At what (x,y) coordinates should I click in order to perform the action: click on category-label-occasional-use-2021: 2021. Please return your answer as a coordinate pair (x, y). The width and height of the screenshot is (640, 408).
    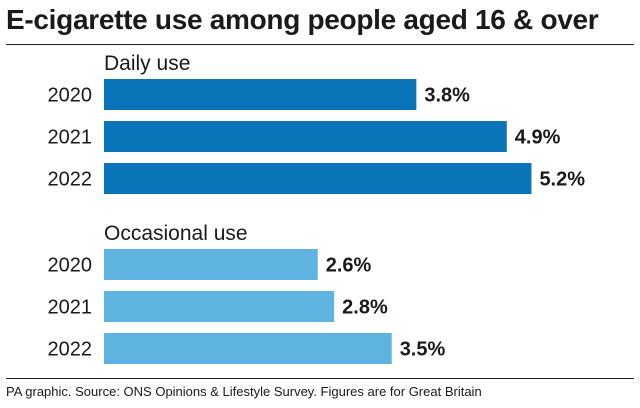
    Looking at the image, I should click on (70, 308).